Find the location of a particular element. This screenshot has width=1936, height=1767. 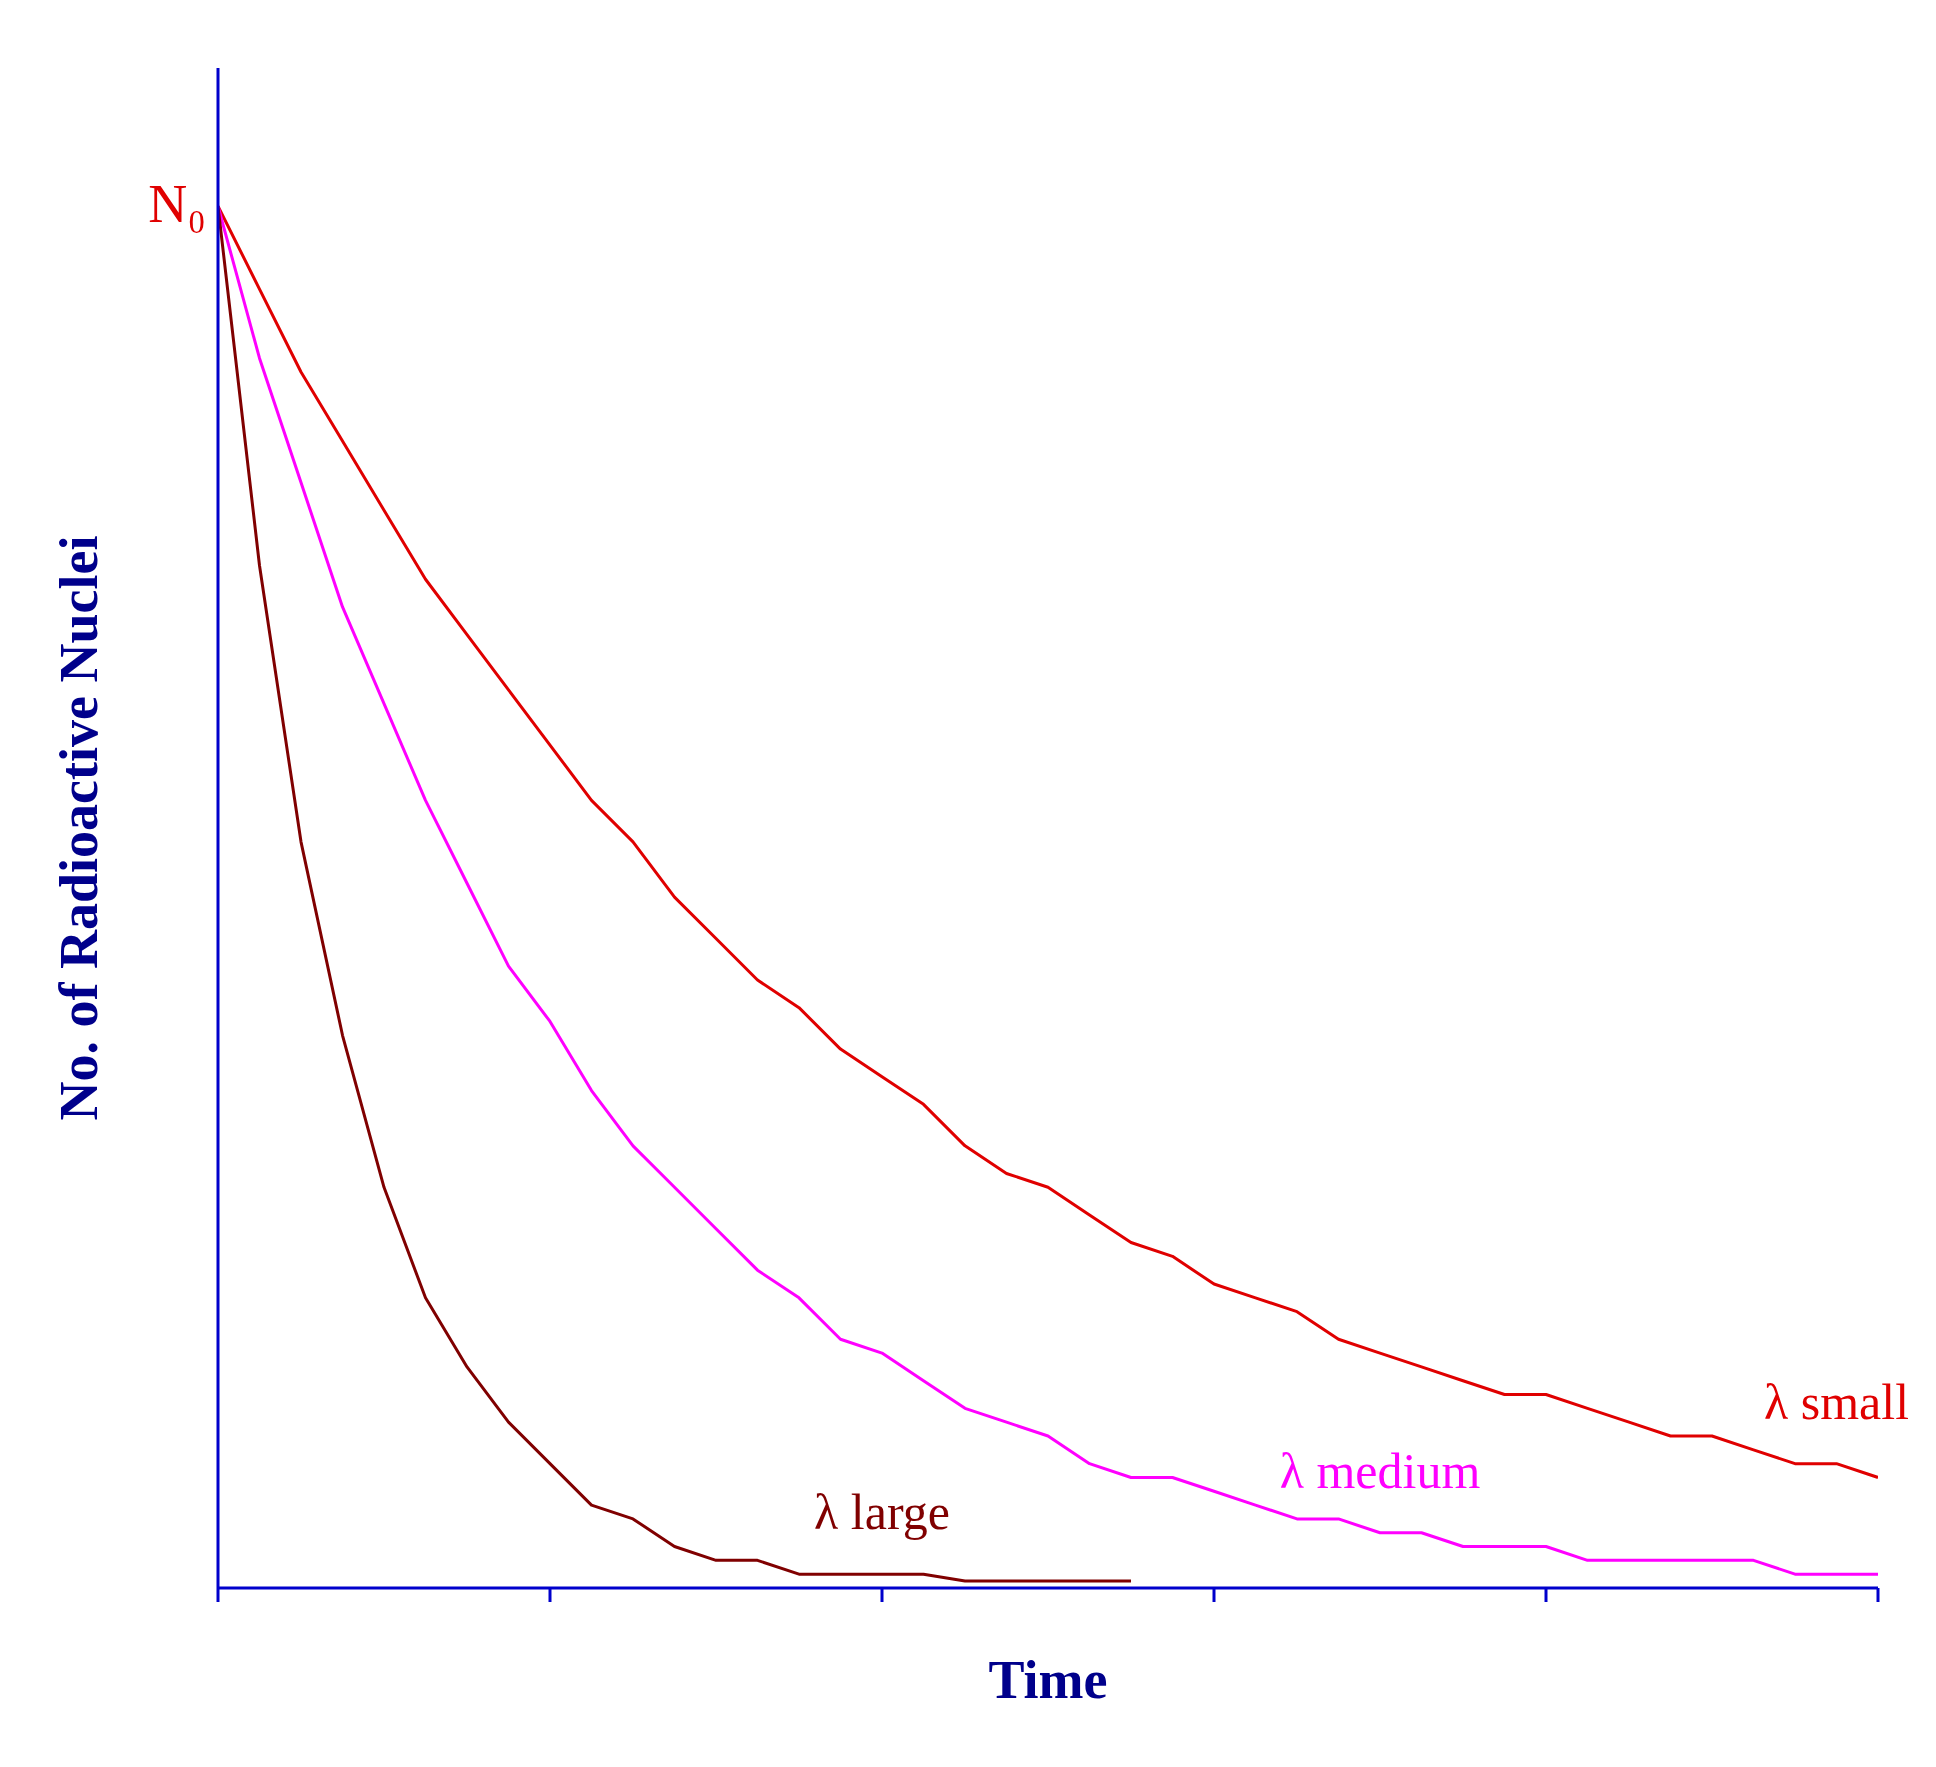

x-axis-title: Time is located at coordinates (1048, 1680).